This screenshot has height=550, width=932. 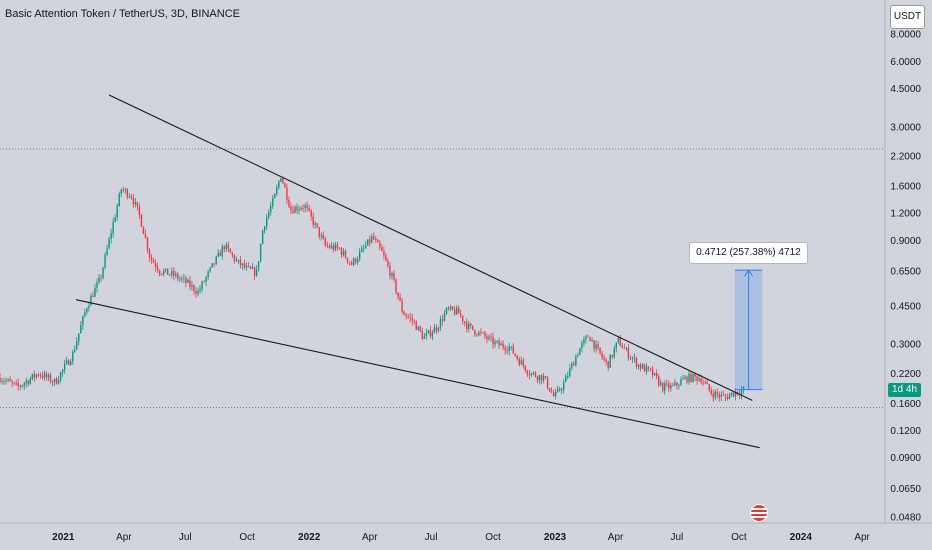 I want to click on price-tick-label: 0.2200, so click(x=905, y=374).